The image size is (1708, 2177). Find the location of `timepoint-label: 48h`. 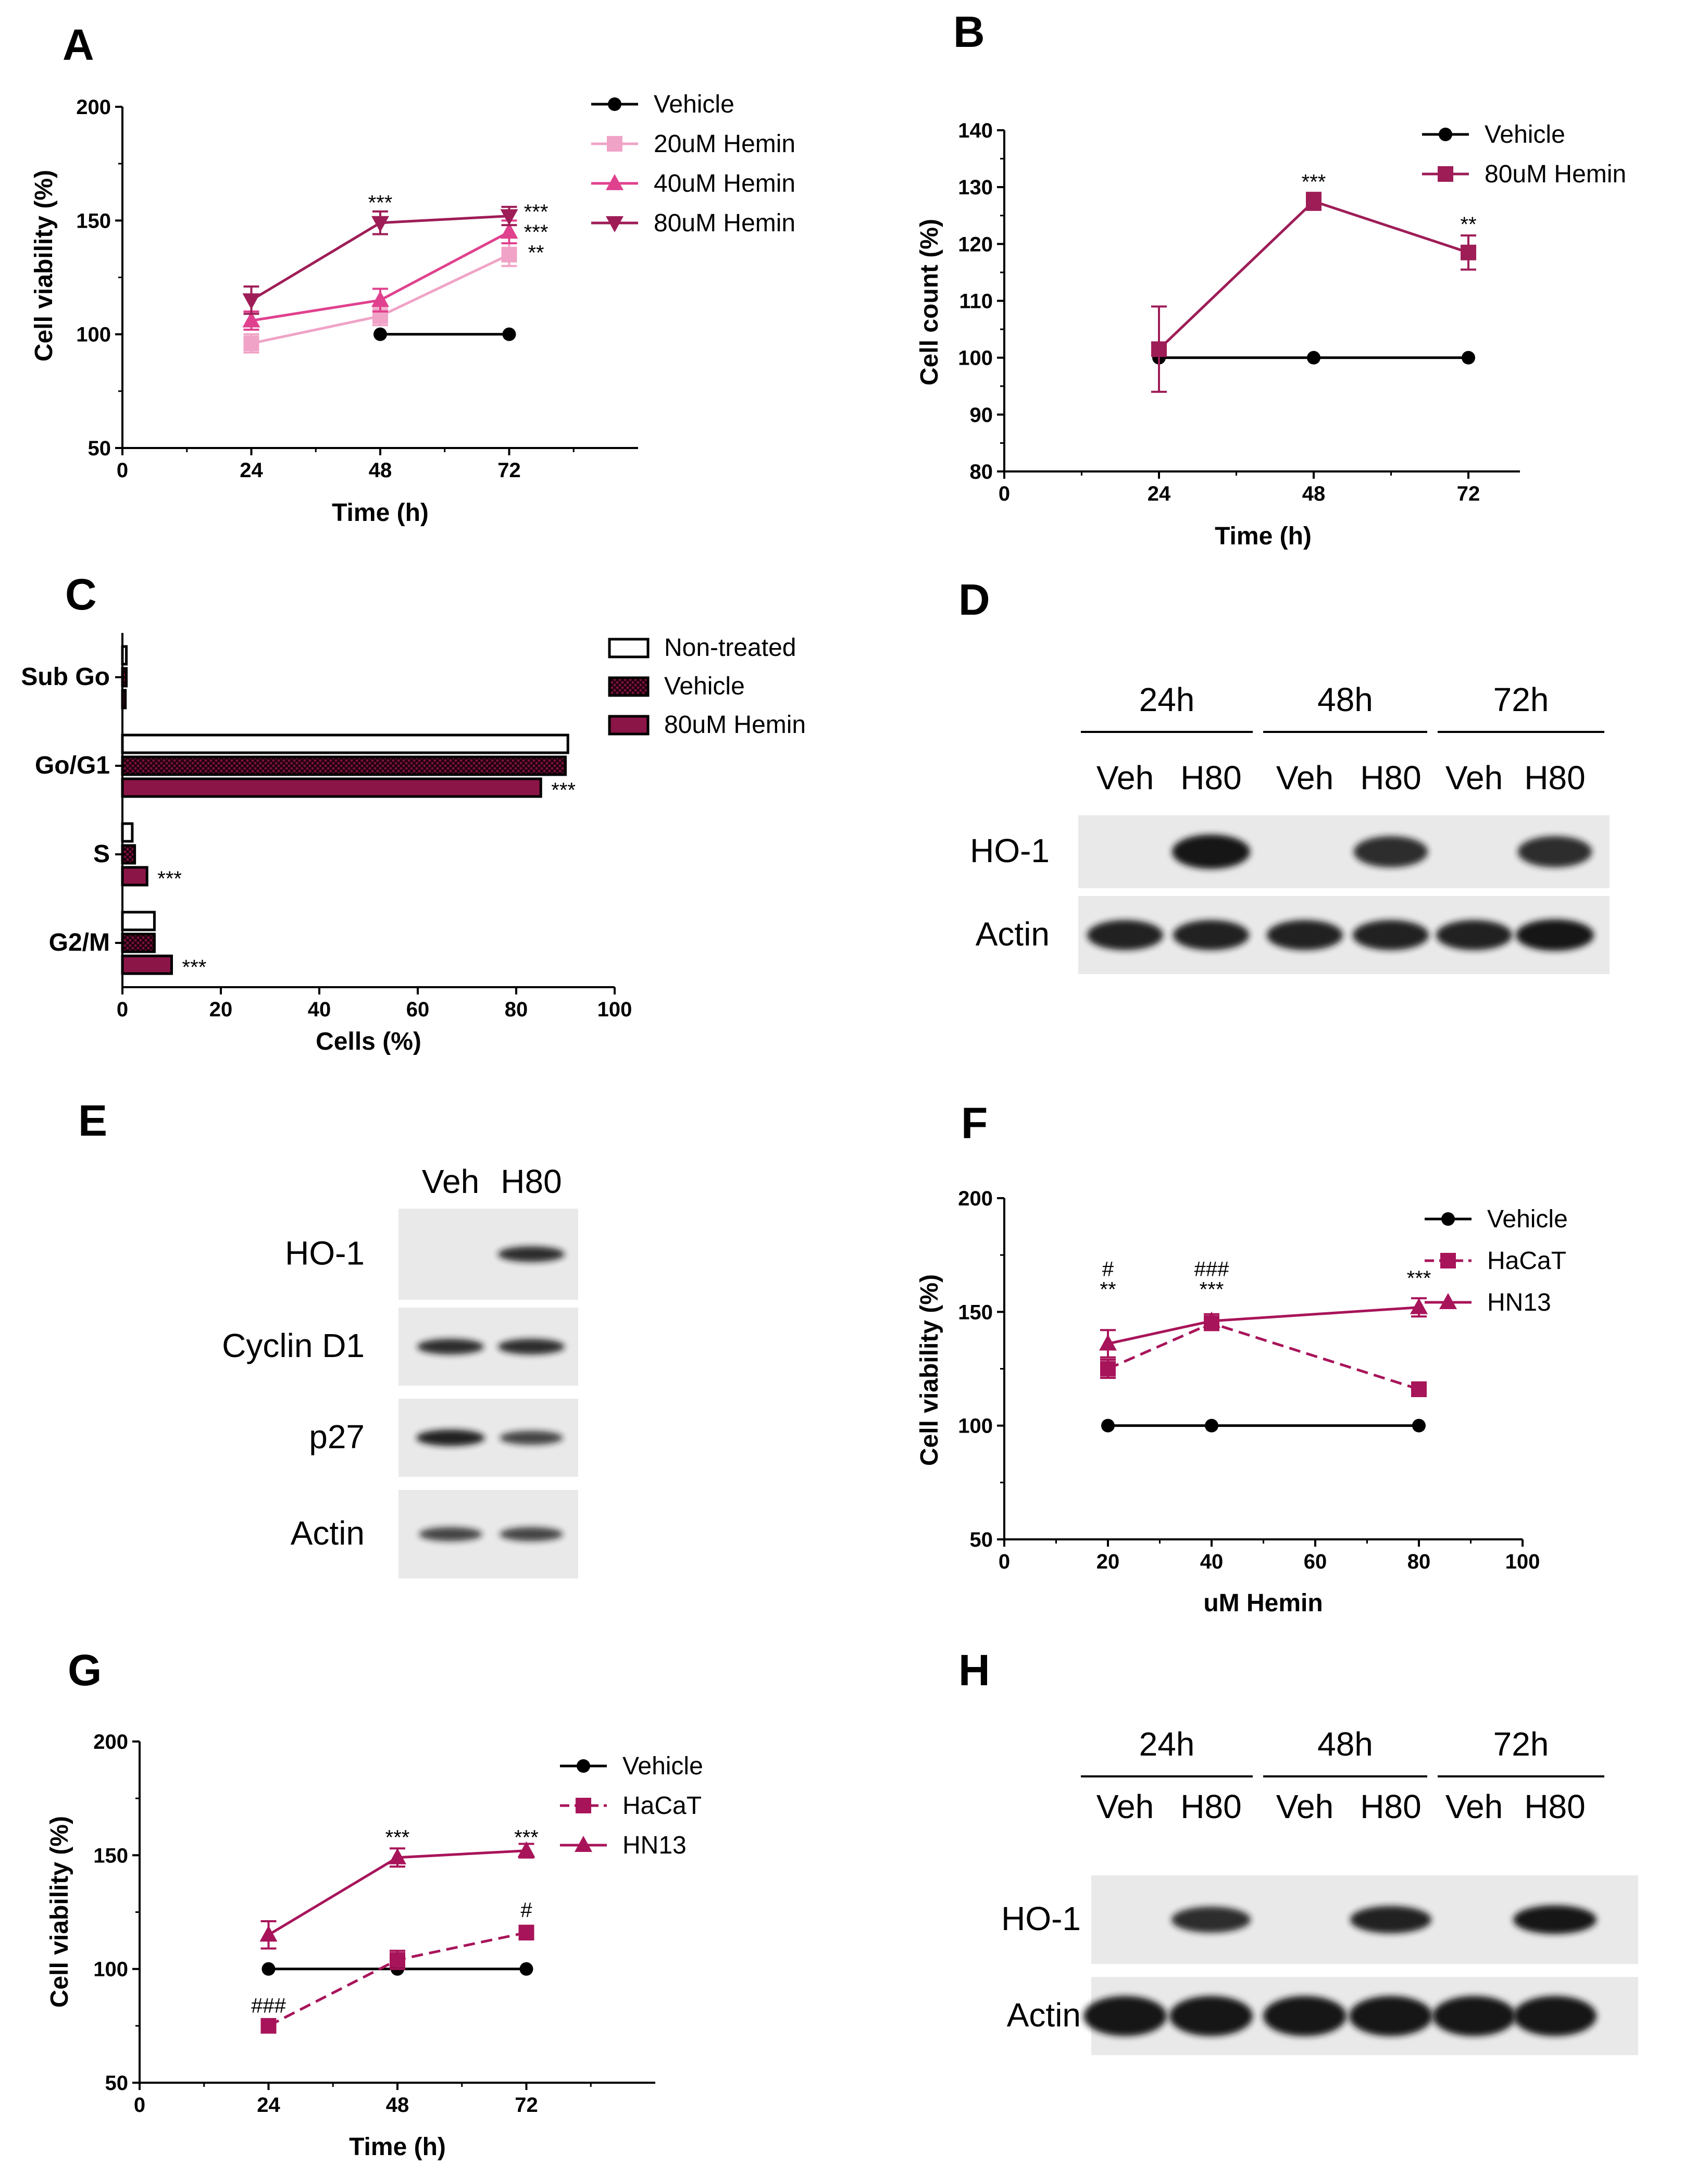

timepoint-label: 48h is located at coordinates (1345, 699).